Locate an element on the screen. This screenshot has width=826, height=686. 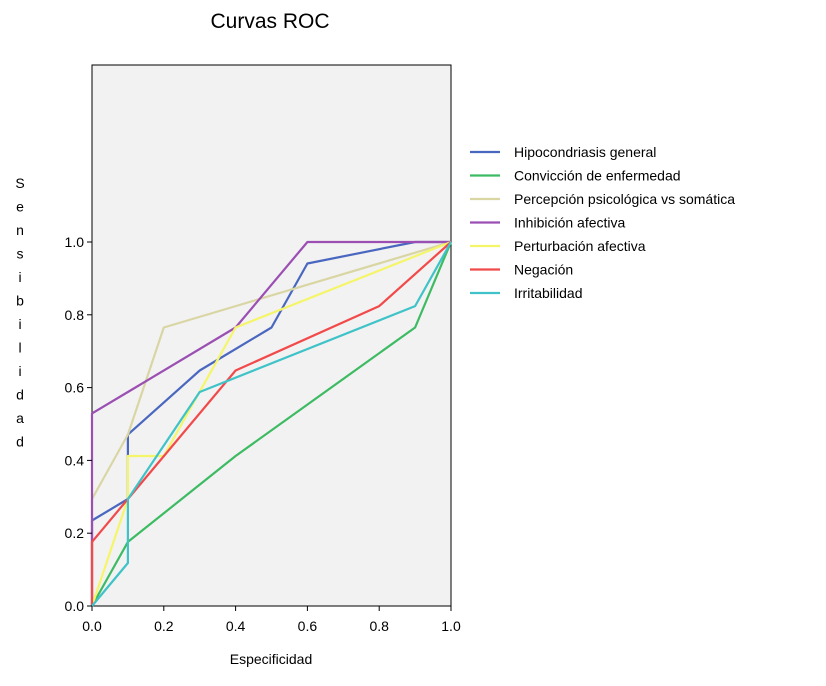
y-tick-label: 0.6 is located at coordinates (75, 388).